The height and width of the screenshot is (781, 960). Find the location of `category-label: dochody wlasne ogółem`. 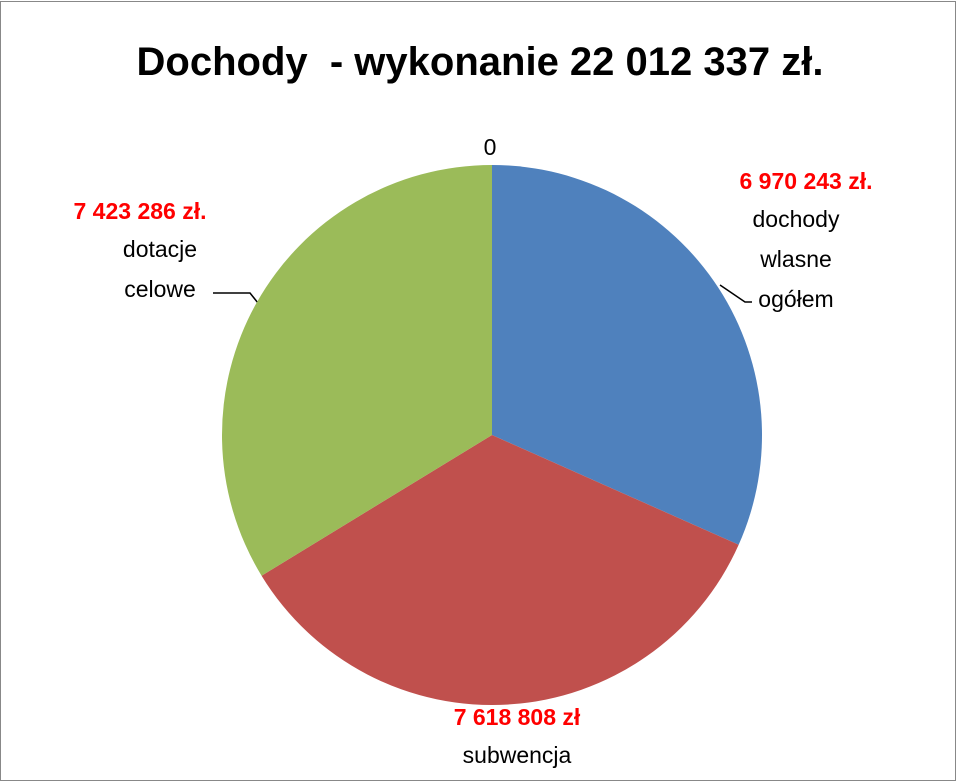

category-label: dochody wlasne ogółem is located at coordinates (796, 259).